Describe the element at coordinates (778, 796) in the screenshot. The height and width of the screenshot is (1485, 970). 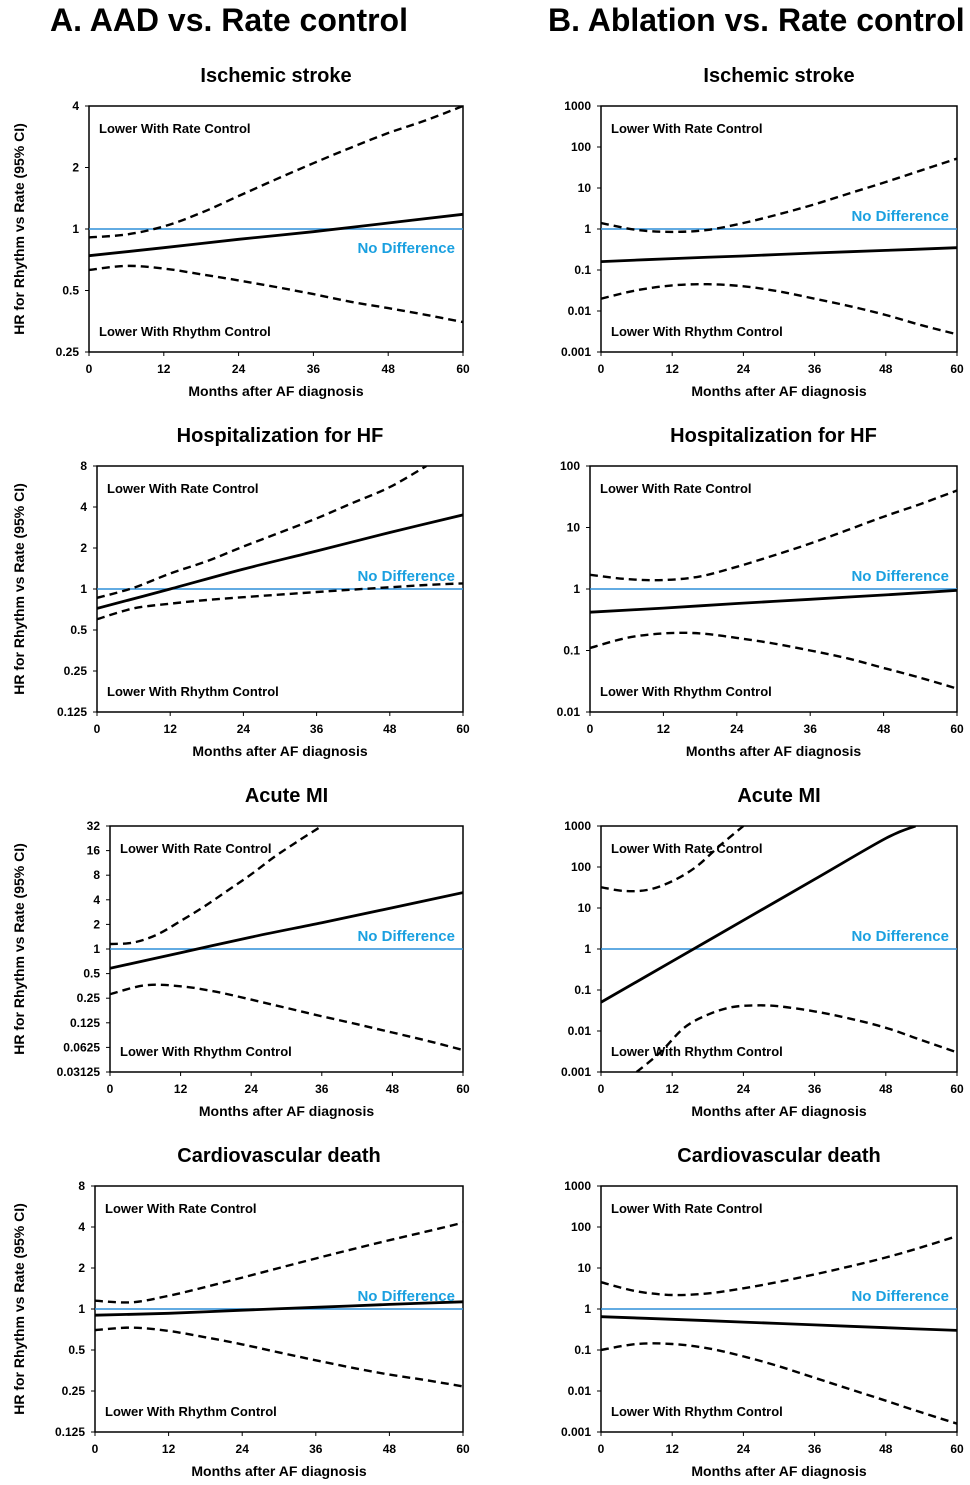
I see `panel-title: Acute MI` at that location.